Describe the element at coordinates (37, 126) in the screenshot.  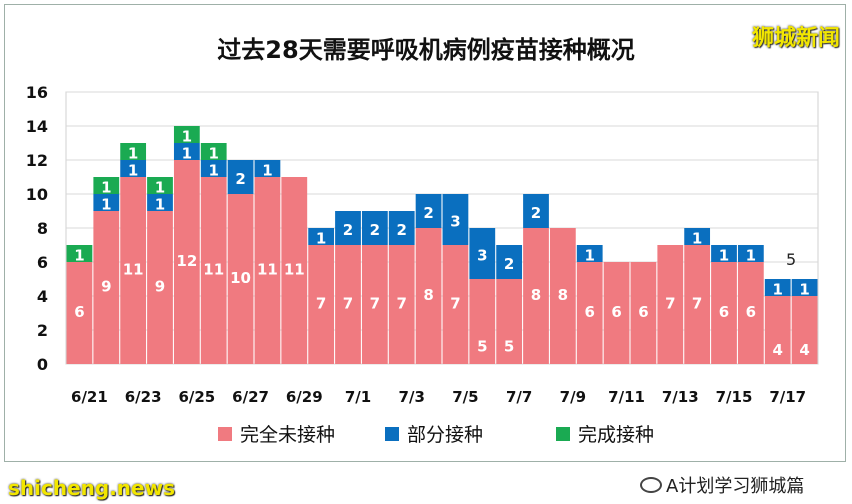
I see `y-tick-label: 14` at that location.